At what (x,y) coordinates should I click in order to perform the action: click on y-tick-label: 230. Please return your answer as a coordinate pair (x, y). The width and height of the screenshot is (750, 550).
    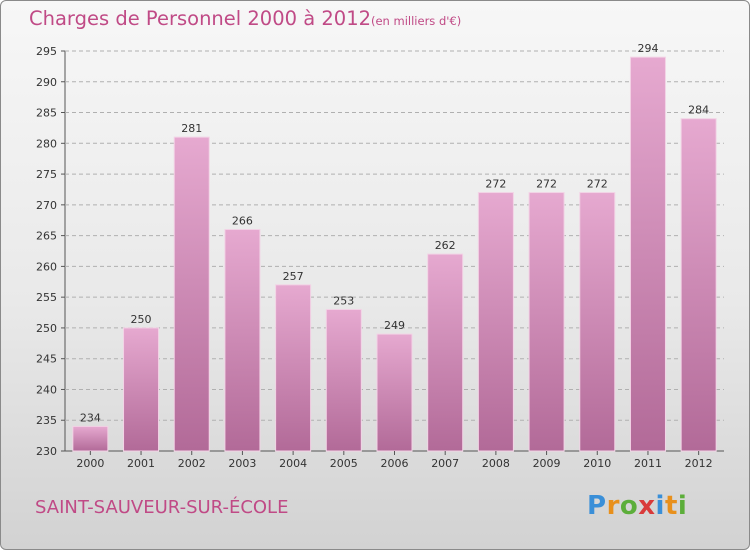
    Looking at the image, I should click on (46, 451).